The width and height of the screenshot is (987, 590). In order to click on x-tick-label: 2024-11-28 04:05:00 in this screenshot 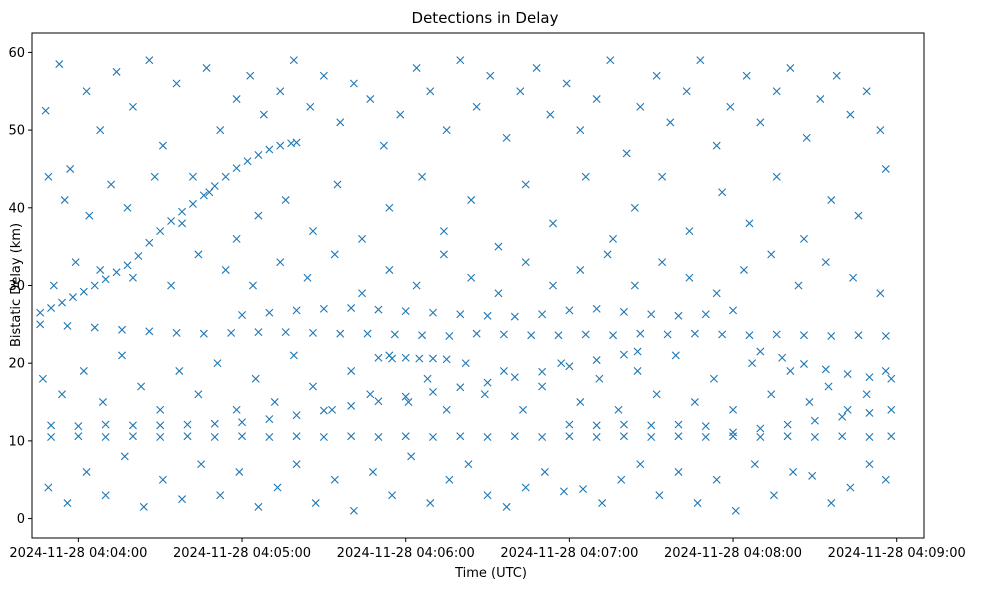, I will do `click(242, 553)`.